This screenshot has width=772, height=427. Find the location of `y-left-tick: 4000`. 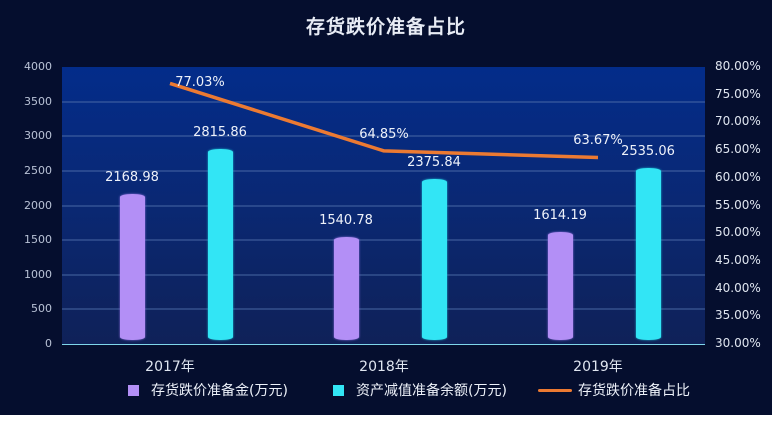

y-left-tick: 4000 is located at coordinates (38, 66).